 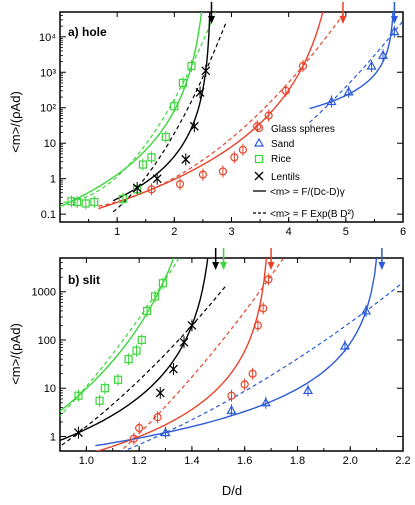 What do you see at coordinates (232, 490) in the screenshot?
I see `x-axis-label: D/d` at bounding box center [232, 490].